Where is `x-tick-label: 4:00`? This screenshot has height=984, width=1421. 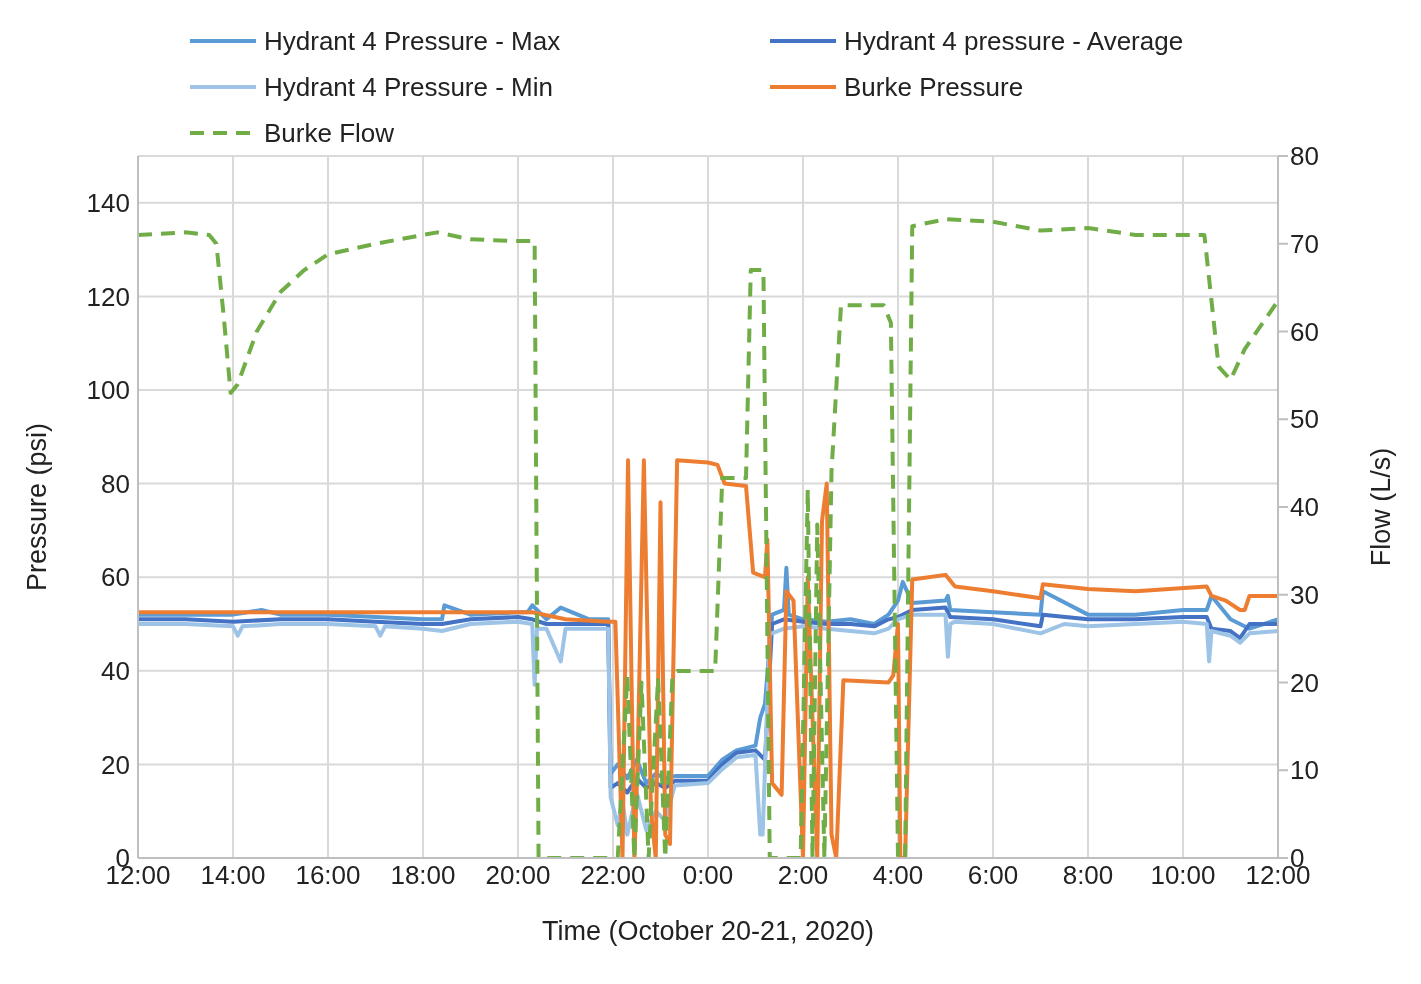 x-tick-label: 4:00 is located at coordinates (898, 875).